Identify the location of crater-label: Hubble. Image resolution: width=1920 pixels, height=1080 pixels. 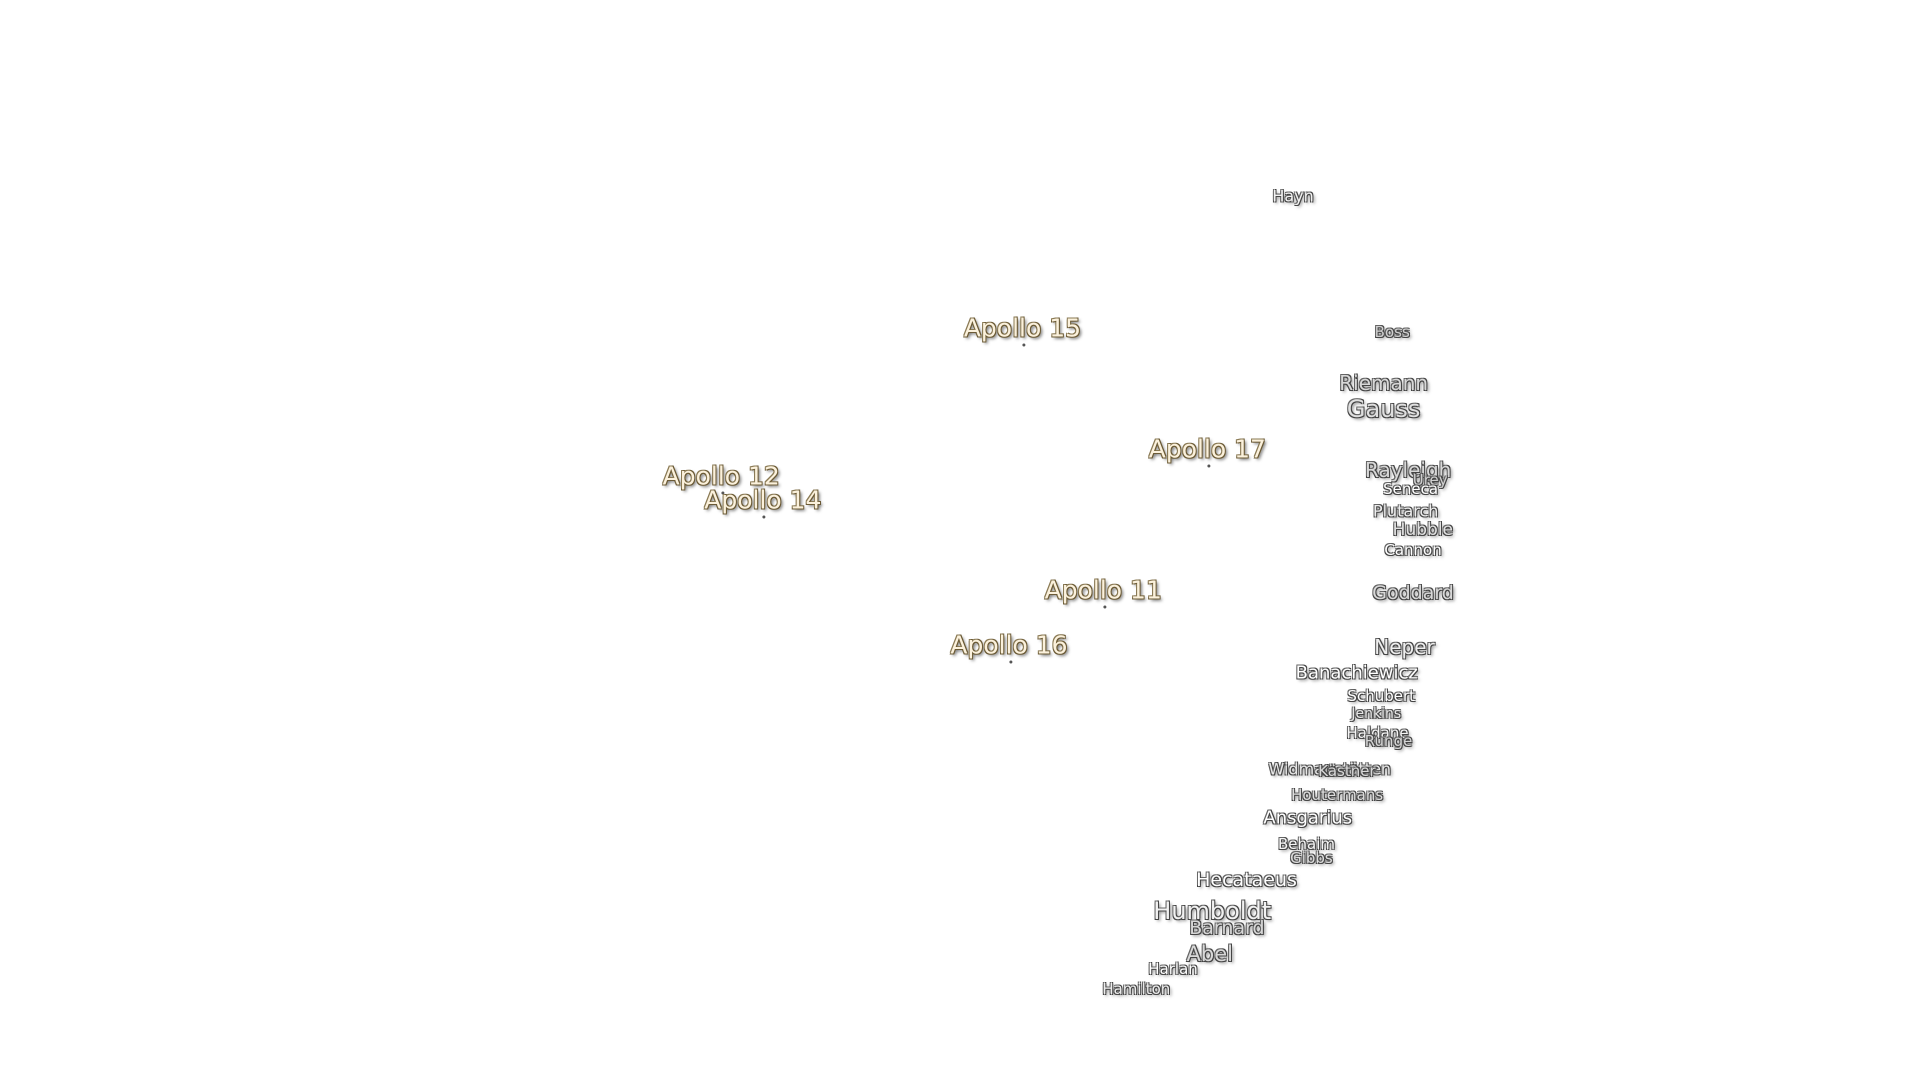
(1423, 530).